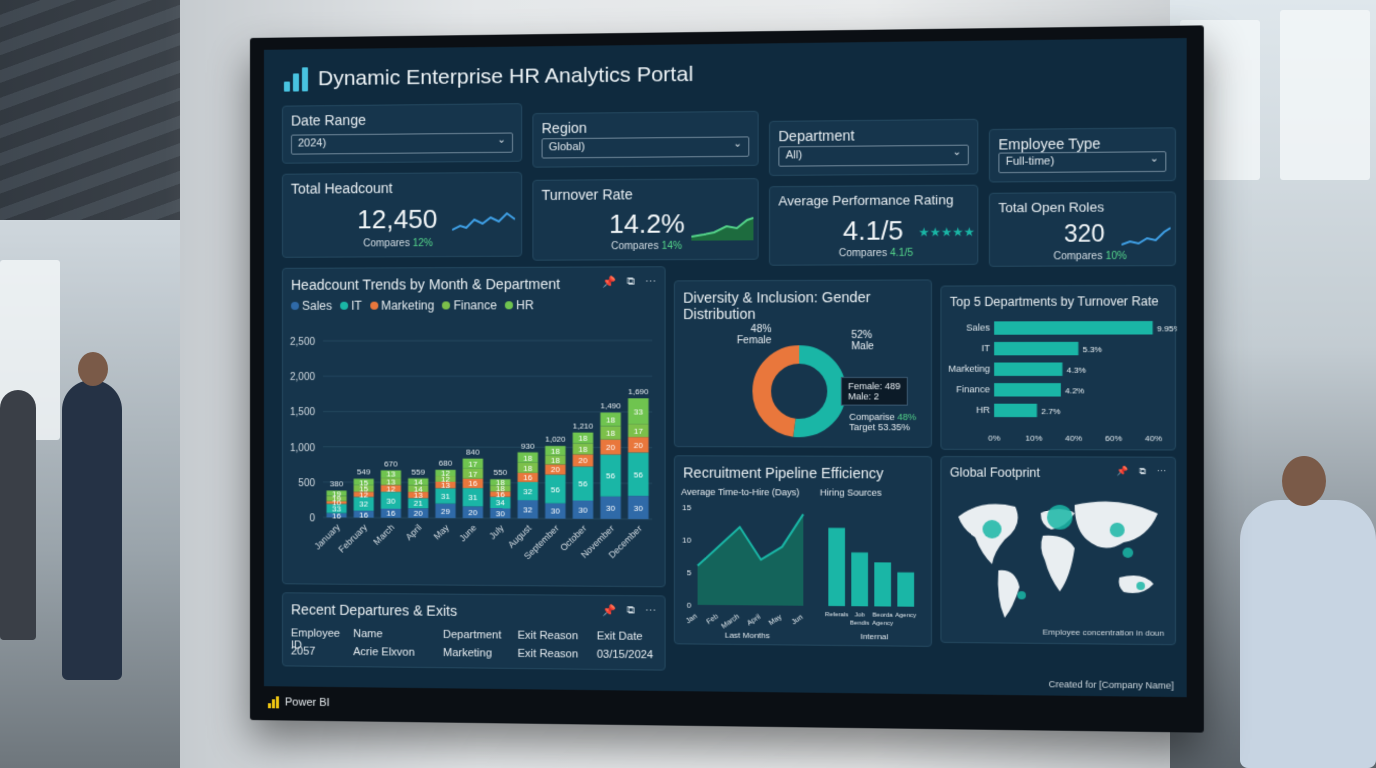 This screenshot has height=768, width=1376. I want to click on compare-label: Compares, so click(863, 253).